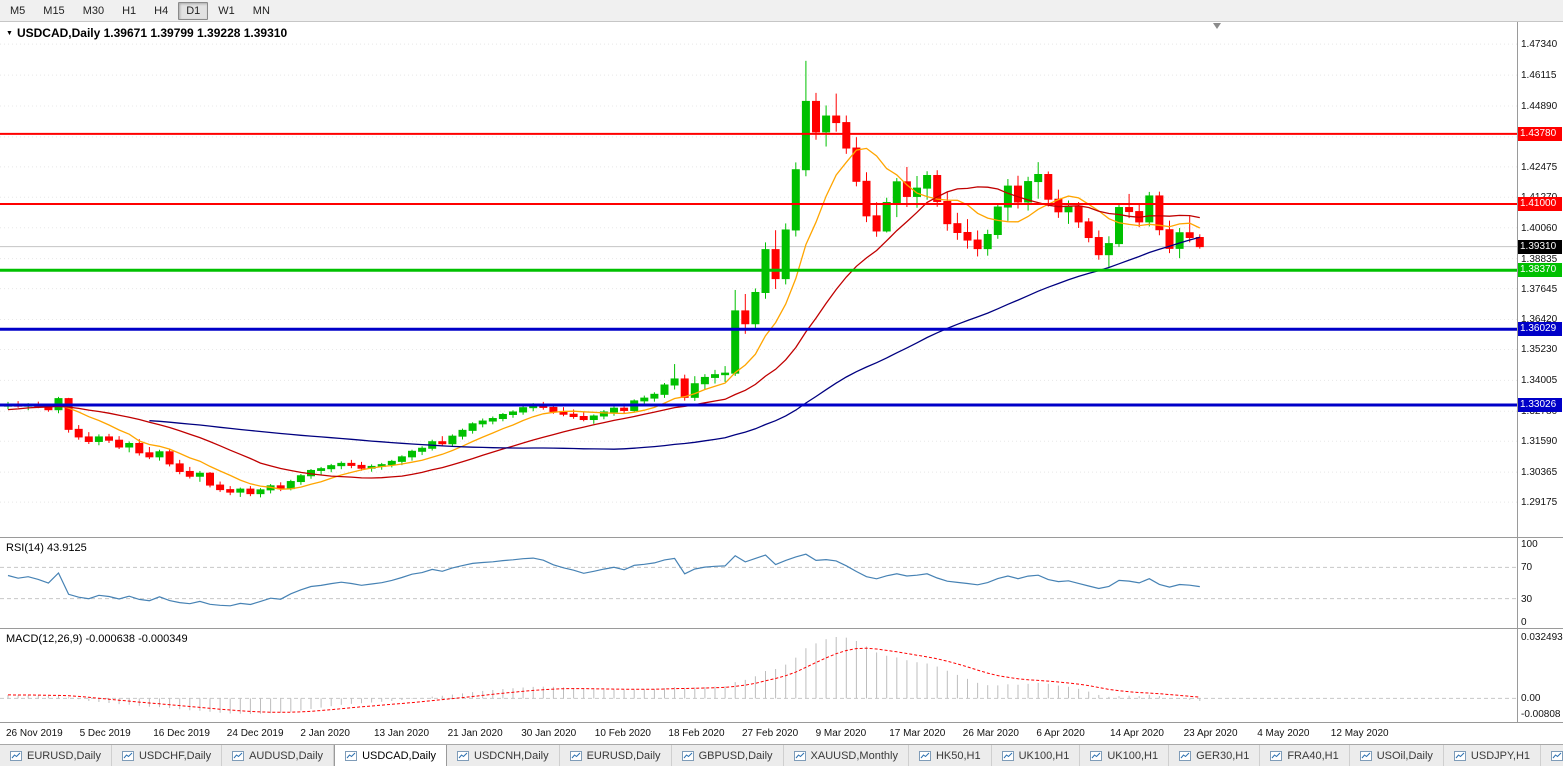  I want to click on tab-label: UK100,H1, so click(1044, 755).